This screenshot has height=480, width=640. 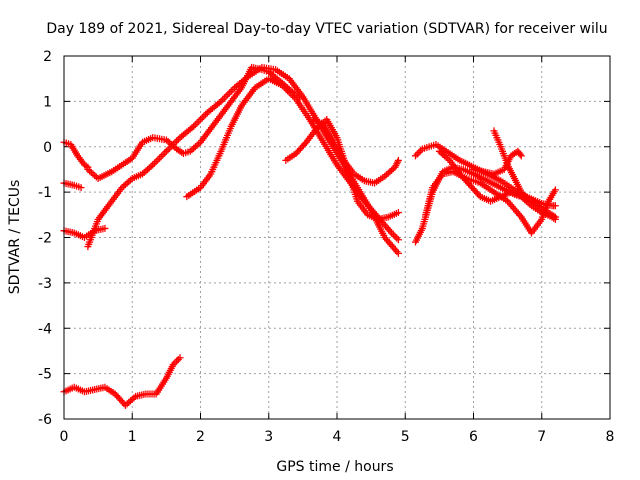 I want to click on series-arc-c, so click(x=72, y=185).